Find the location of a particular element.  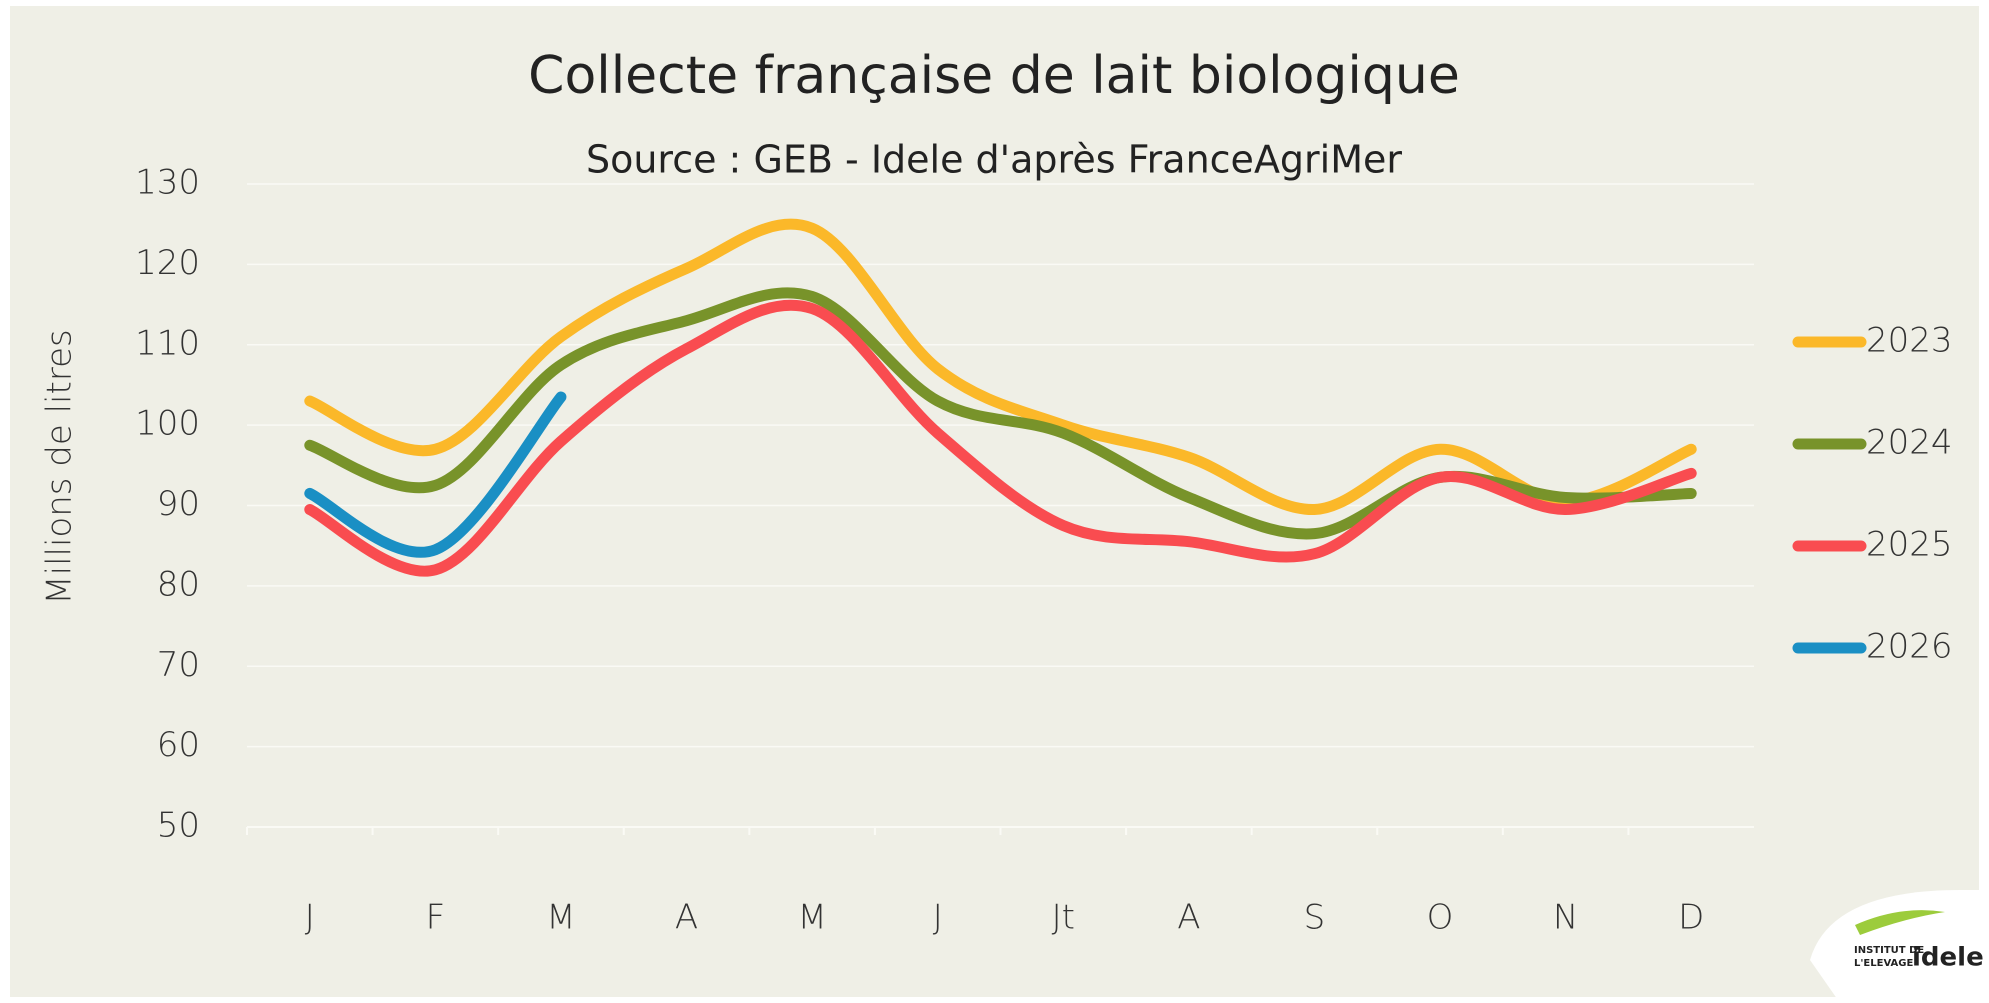

logo-line1: INSTITUT DE is located at coordinates (1889, 950).